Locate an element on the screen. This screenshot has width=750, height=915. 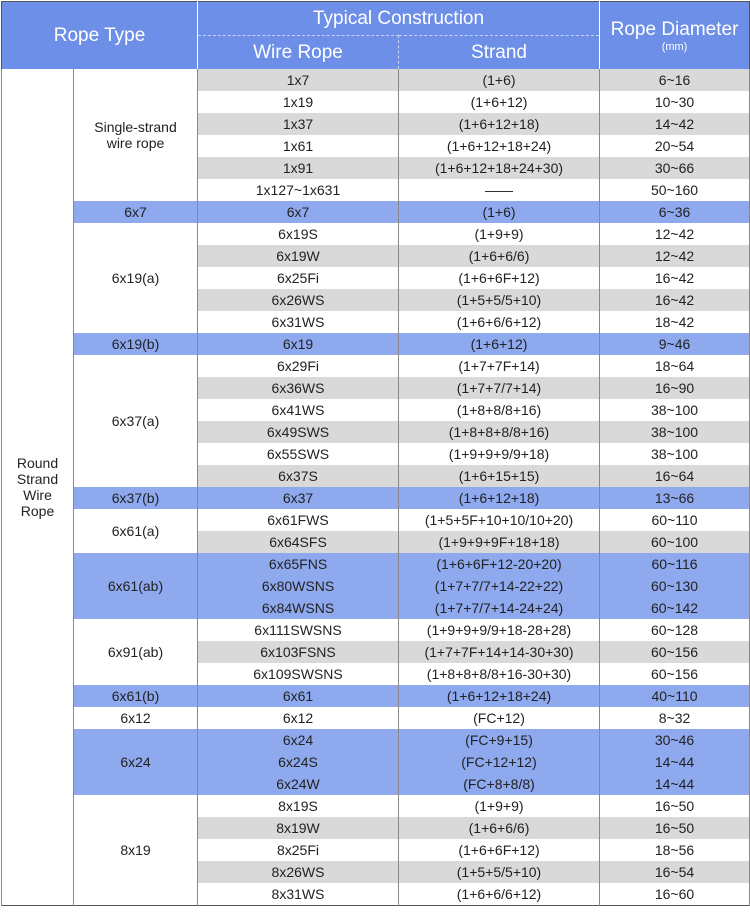
strand-cell: (1+6+12) is located at coordinates (499, 102).